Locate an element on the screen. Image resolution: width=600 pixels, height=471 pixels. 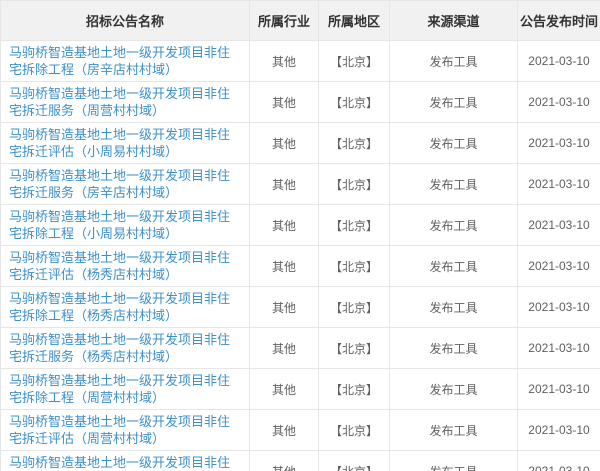
announcement-link: 马驹桥智造基地土地一级开发项目非住宅拆除工程（周营村村域） is located at coordinates (120, 389).